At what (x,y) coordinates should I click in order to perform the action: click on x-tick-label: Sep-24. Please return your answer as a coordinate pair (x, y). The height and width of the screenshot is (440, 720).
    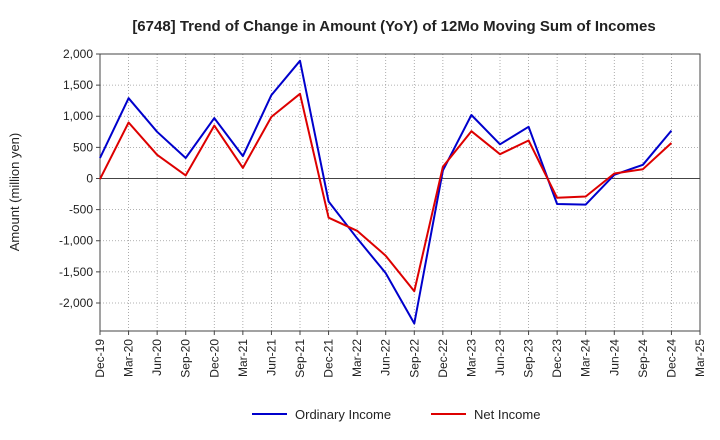
    Looking at the image, I should click on (643, 358).